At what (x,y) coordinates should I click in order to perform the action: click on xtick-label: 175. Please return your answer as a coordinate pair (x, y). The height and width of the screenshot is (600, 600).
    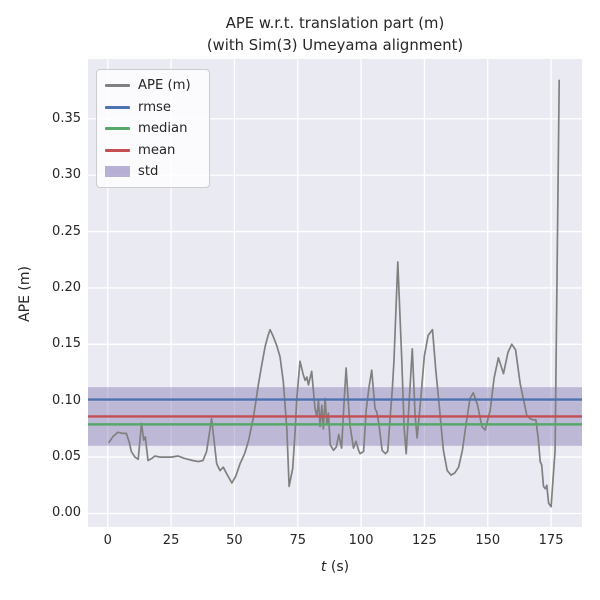
    Looking at the image, I should click on (551, 540).